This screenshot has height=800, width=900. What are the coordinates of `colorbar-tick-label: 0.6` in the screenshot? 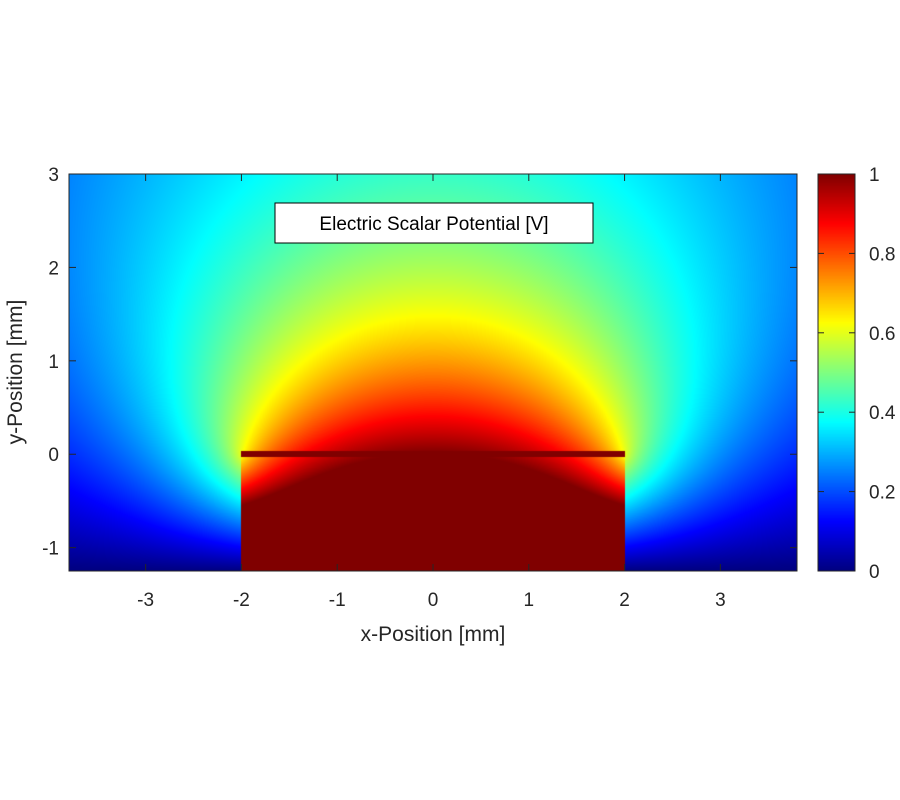 It's located at (882, 334).